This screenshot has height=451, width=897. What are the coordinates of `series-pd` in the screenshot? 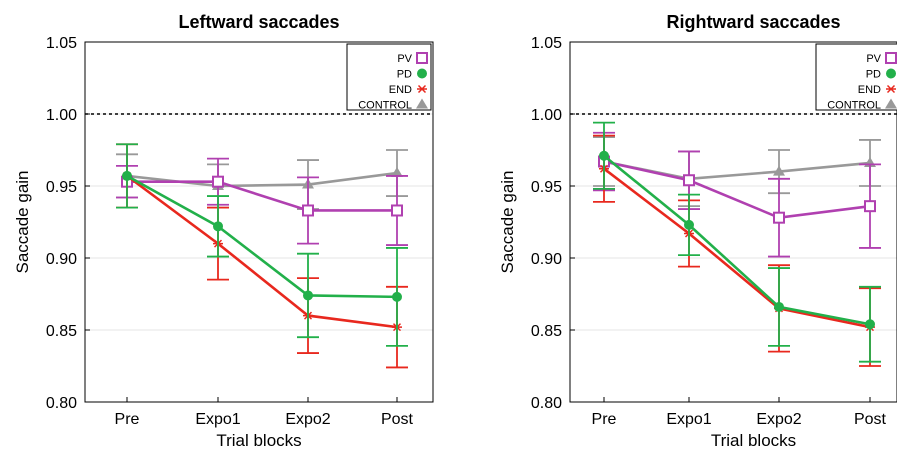 It's located at (262, 245).